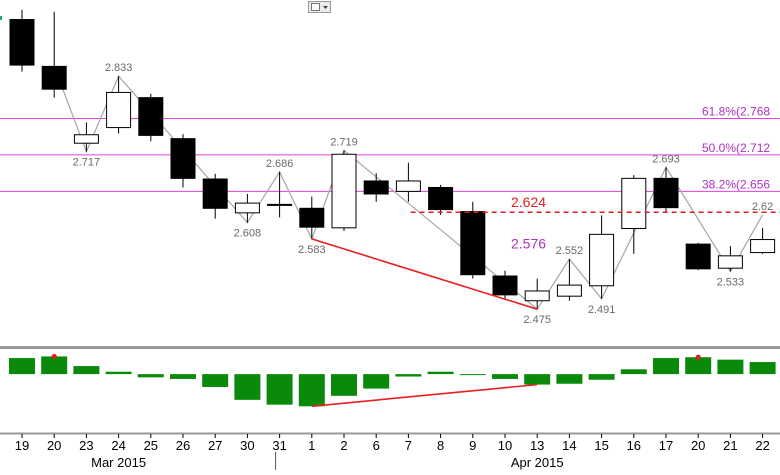  I want to click on pivot-label: 2.552, so click(570, 251).